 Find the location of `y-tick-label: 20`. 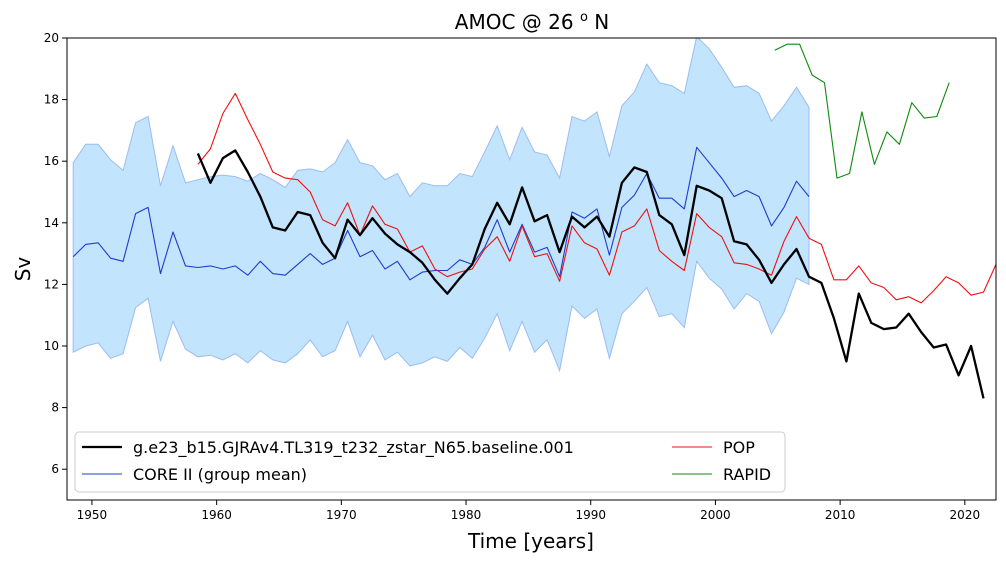

y-tick-label: 20 is located at coordinates (51, 38).